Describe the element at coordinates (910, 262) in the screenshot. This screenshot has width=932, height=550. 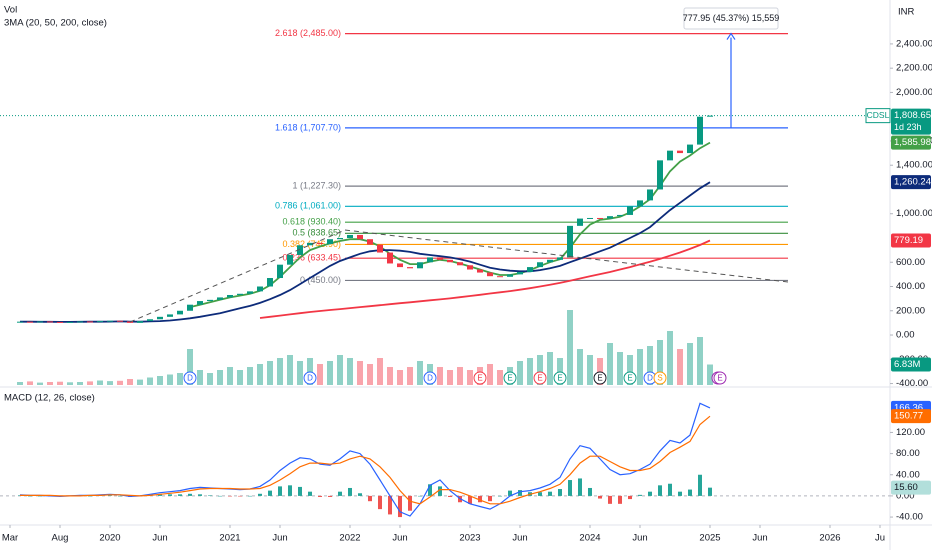
I see `y-tick-label: 600.00` at that location.